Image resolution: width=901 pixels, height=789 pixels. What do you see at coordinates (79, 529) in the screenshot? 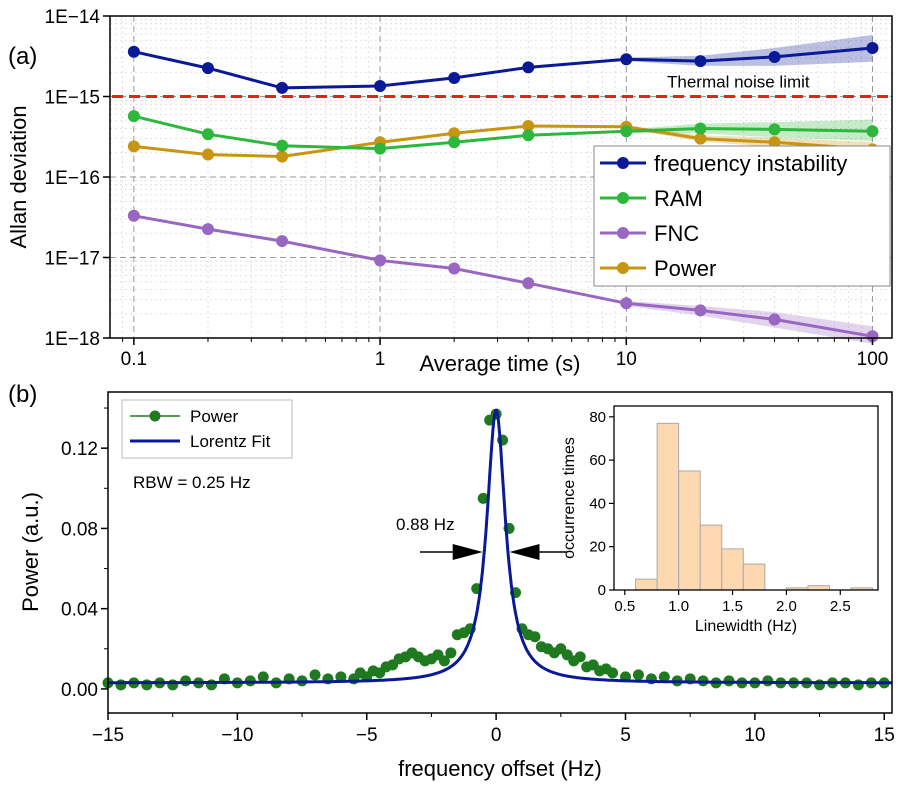
I see `y-tick-label: 0.08` at bounding box center [79, 529].